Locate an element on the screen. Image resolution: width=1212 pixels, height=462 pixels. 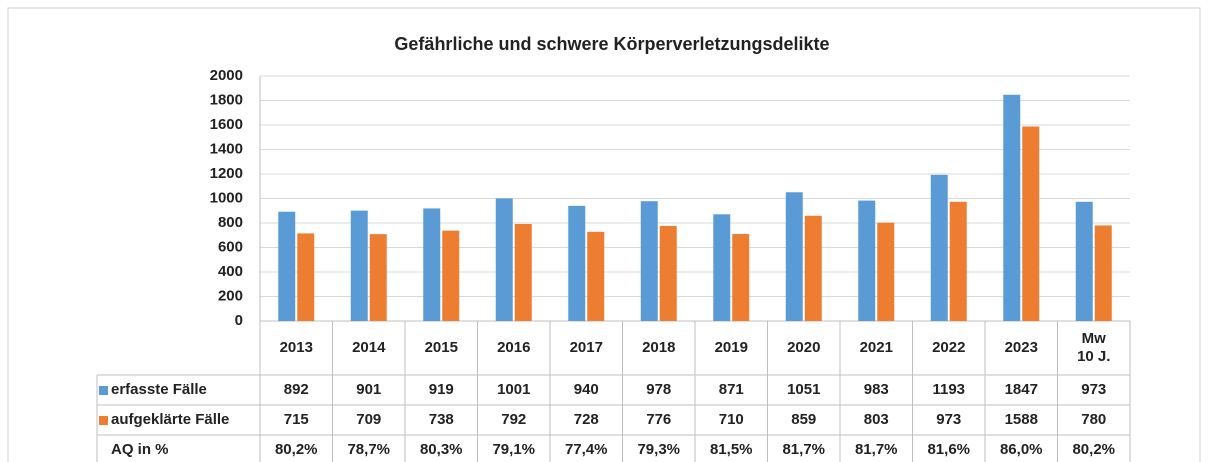
x-tick-label: 2019 is located at coordinates (731, 347).